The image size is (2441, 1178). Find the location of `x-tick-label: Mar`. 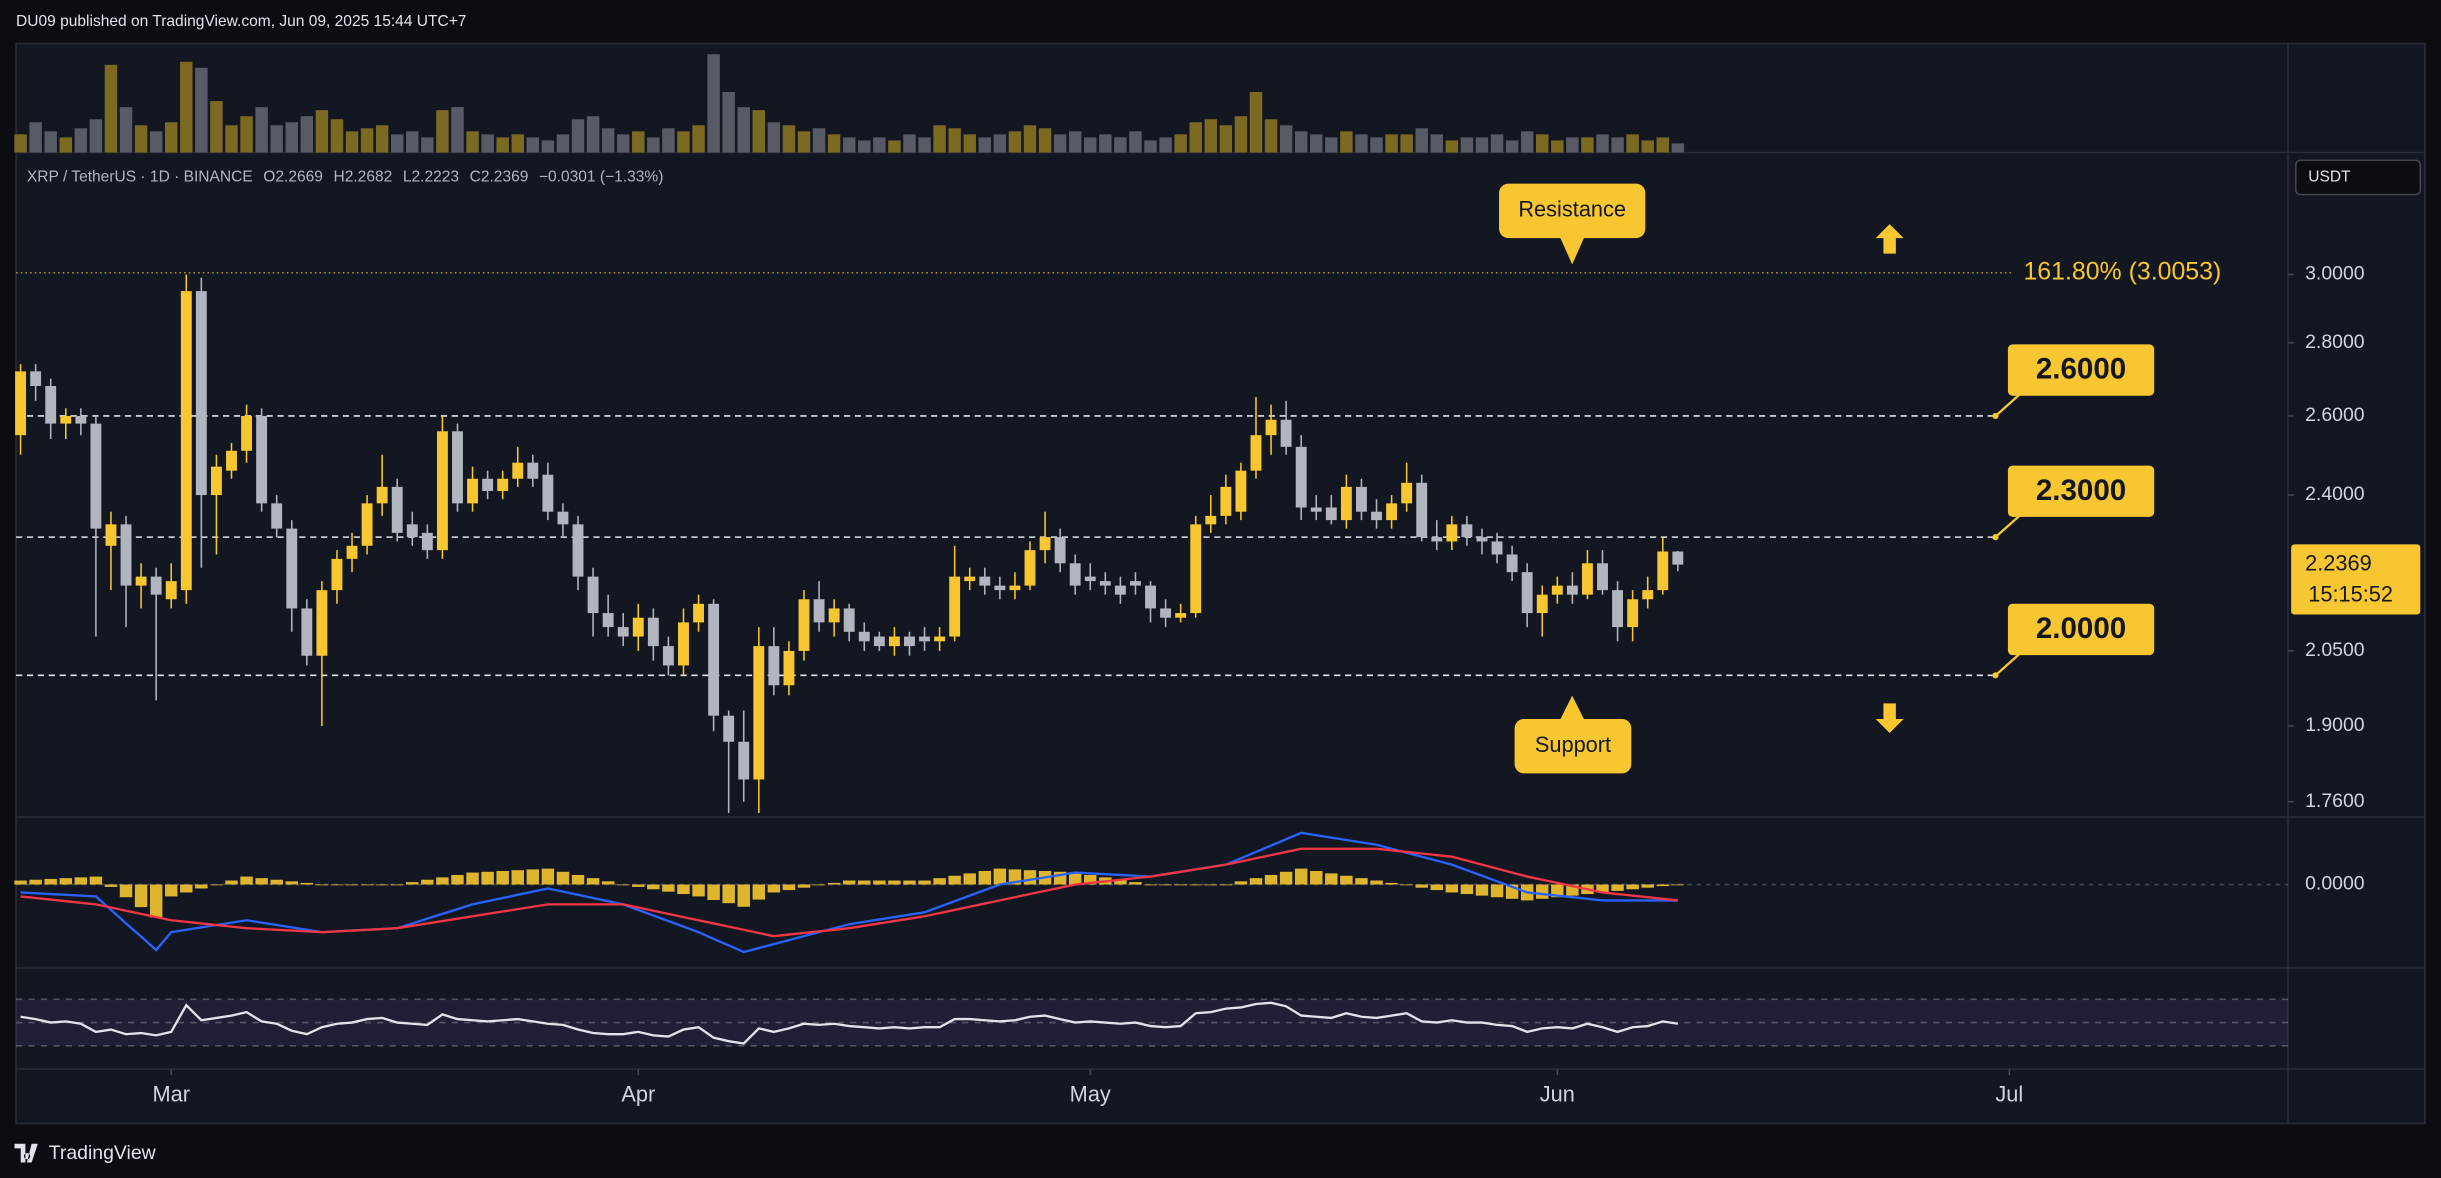

x-tick-label: Mar is located at coordinates (170, 1093).